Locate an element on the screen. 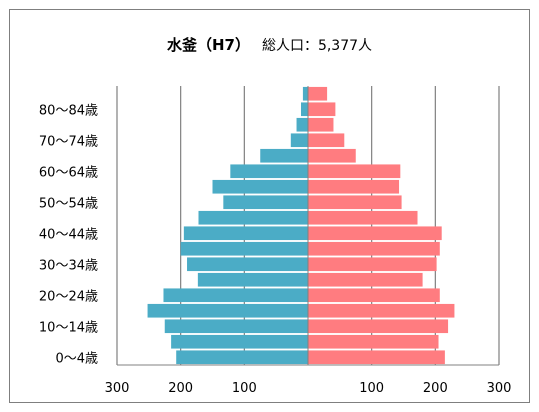 The image size is (539, 412). x-tick-label-6: 300 is located at coordinates (499, 388).